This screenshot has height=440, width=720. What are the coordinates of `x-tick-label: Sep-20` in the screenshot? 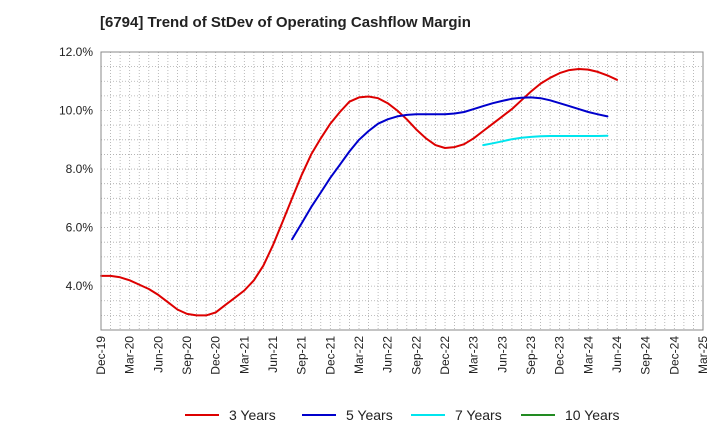 It's located at (187, 355).